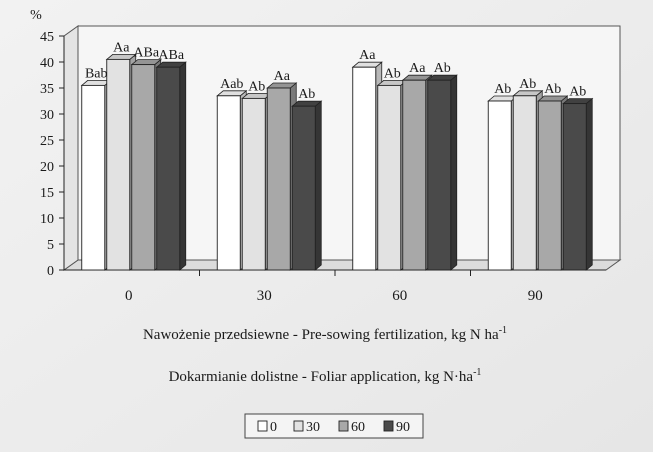 The image size is (653, 452). What do you see at coordinates (47, 193) in the screenshot?
I see `y-tick-label: 15` at bounding box center [47, 193].